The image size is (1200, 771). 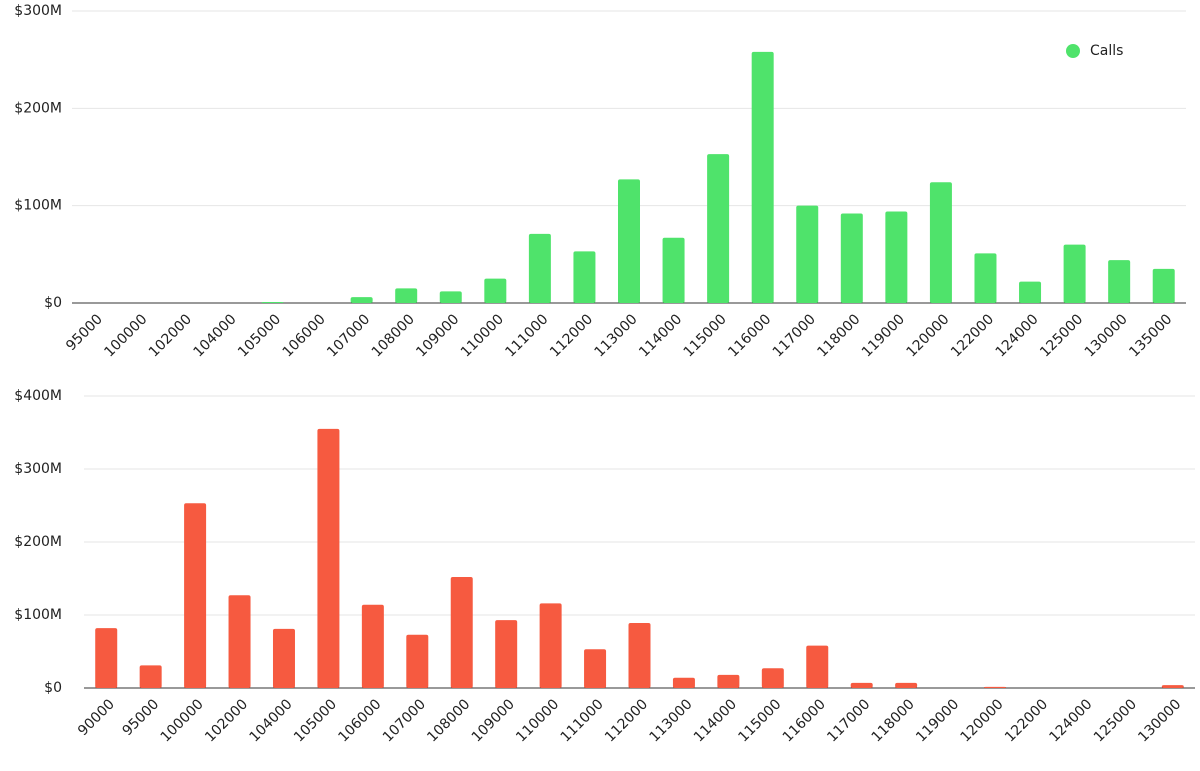 I want to click on legend-marker, so click(x=1073, y=51).